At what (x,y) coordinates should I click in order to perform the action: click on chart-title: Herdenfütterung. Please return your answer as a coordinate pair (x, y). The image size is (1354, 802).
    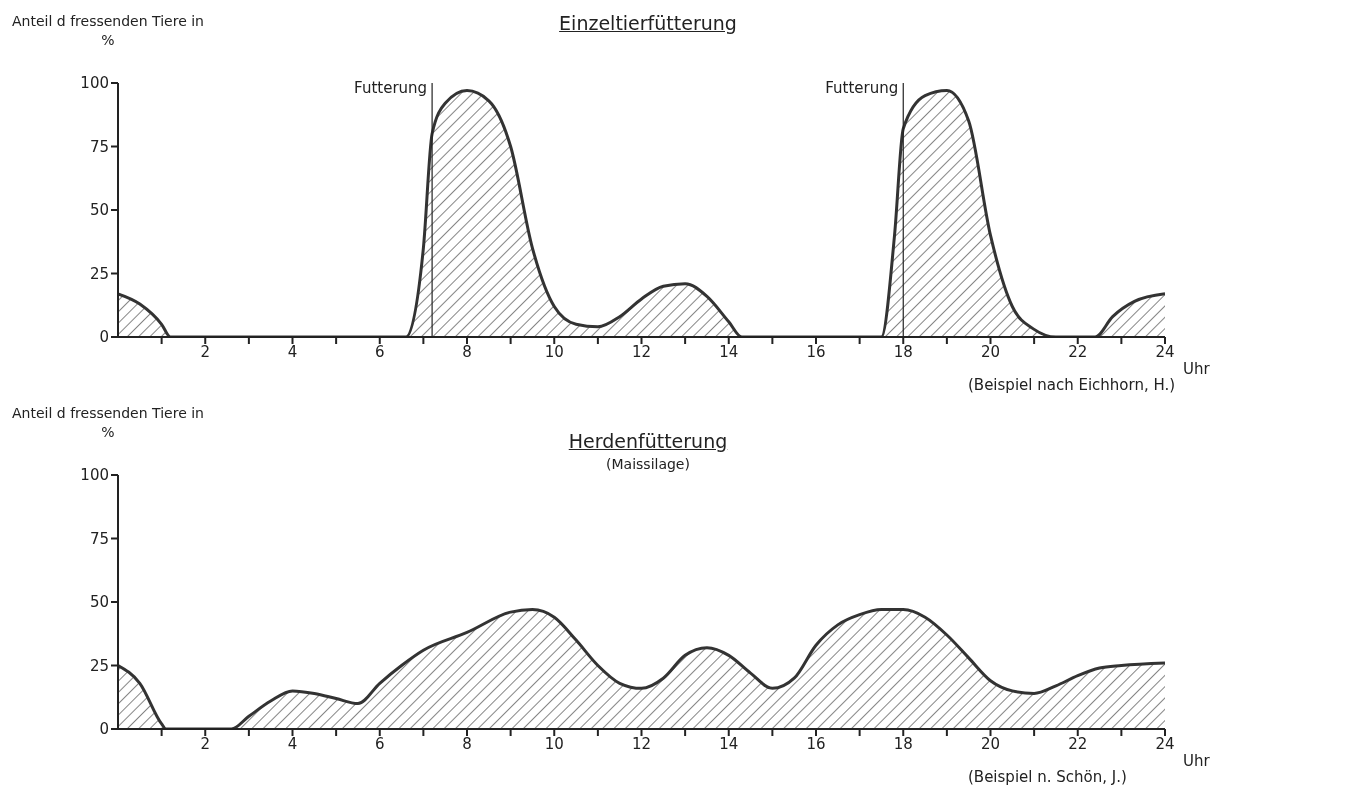
    Looking at the image, I should click on (648, 441).